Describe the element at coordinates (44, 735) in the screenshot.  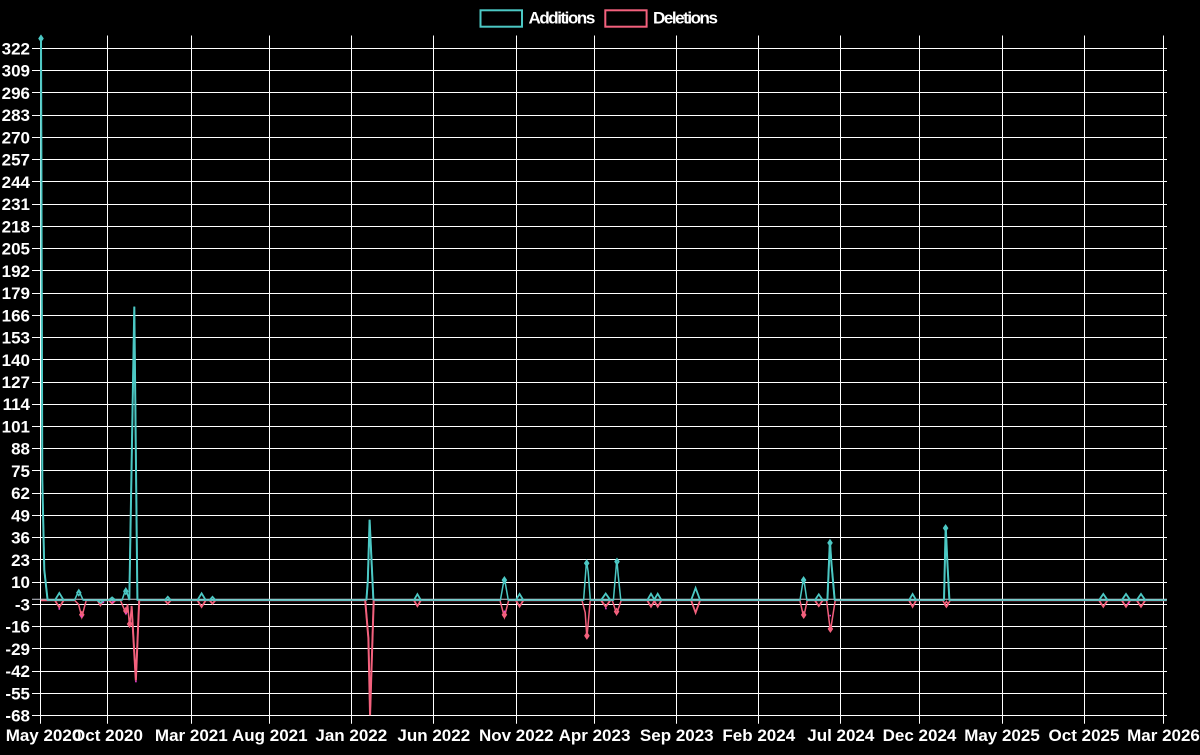
I see `svg-text: May 2020` at that location.